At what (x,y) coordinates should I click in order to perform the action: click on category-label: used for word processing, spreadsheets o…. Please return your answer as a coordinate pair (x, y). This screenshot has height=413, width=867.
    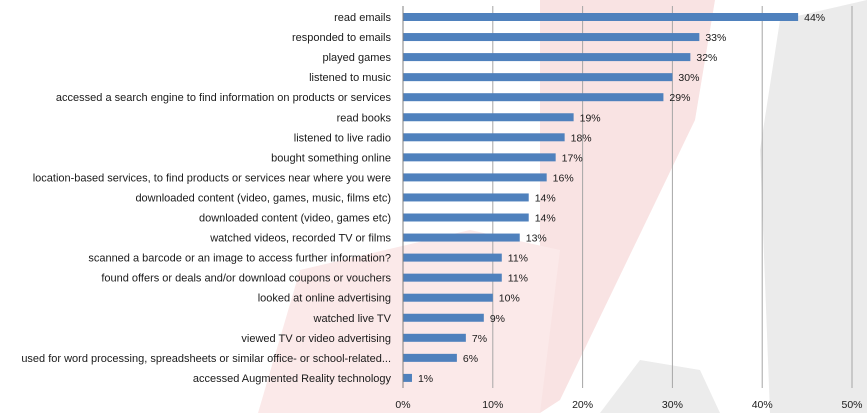
    Looking at the image, I should click on (206, 359).